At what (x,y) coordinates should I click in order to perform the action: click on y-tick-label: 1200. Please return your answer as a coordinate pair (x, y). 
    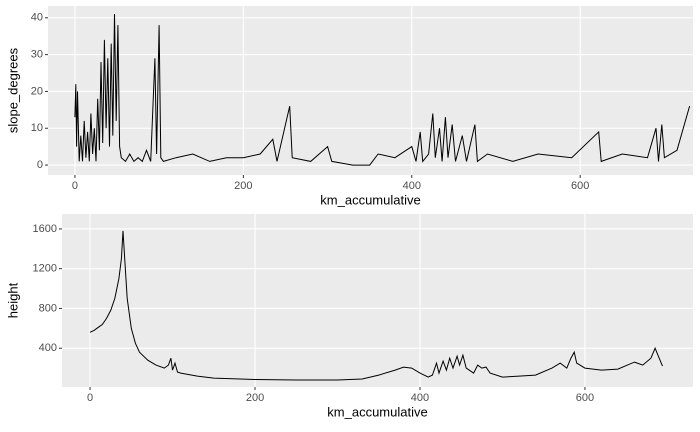
    Looking at the image, I should click on (45, 269).